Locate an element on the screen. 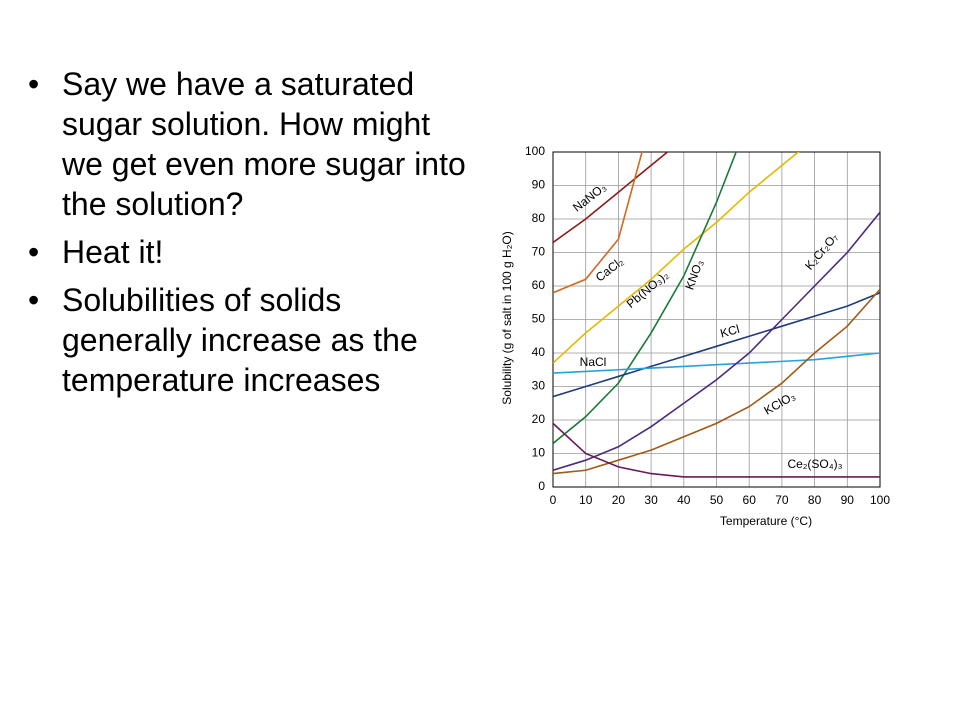 Image resolution: width=960 pixels, height=720 pixels. x-tick-label: 70 is located at coordinates (782, 500).